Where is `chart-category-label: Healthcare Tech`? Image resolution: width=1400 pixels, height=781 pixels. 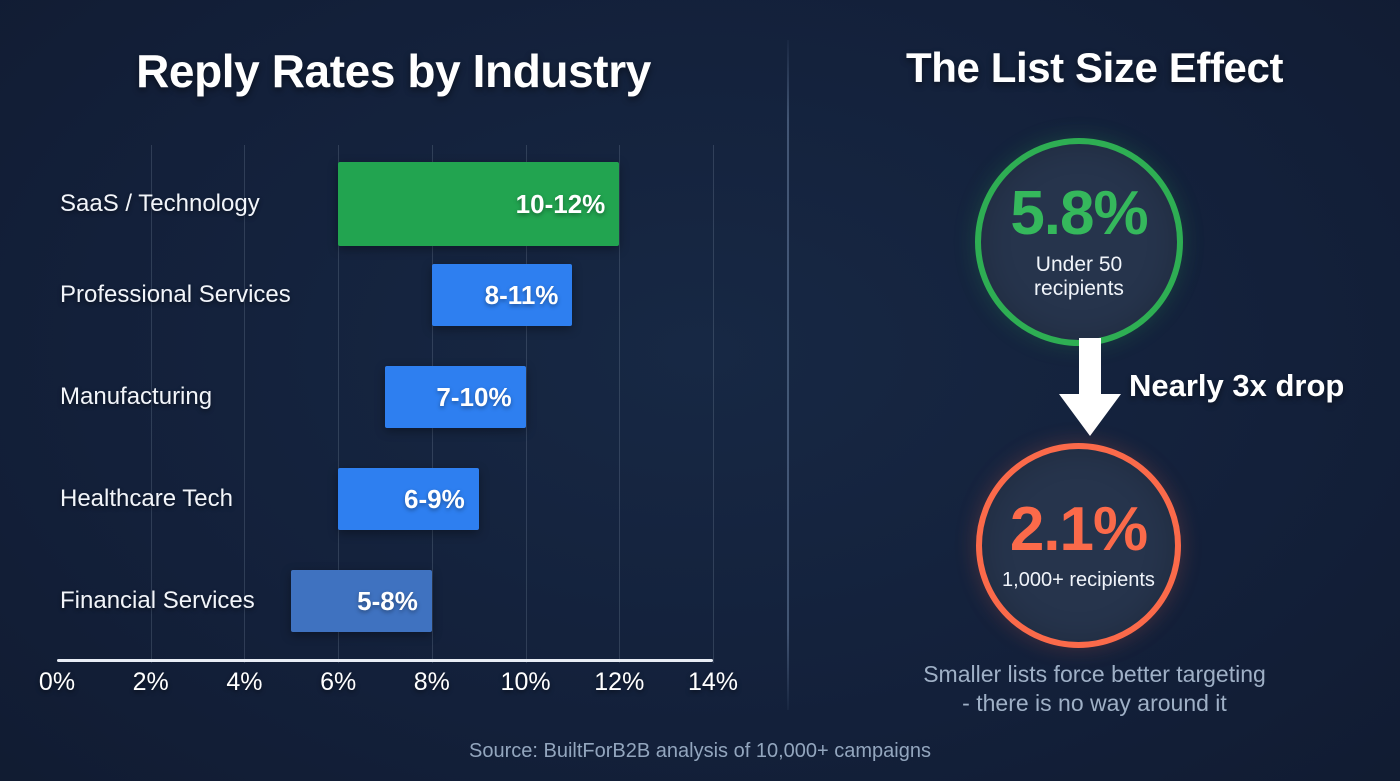 chart-category-label: Healthcare Tech is located at coordinates (146, 498).